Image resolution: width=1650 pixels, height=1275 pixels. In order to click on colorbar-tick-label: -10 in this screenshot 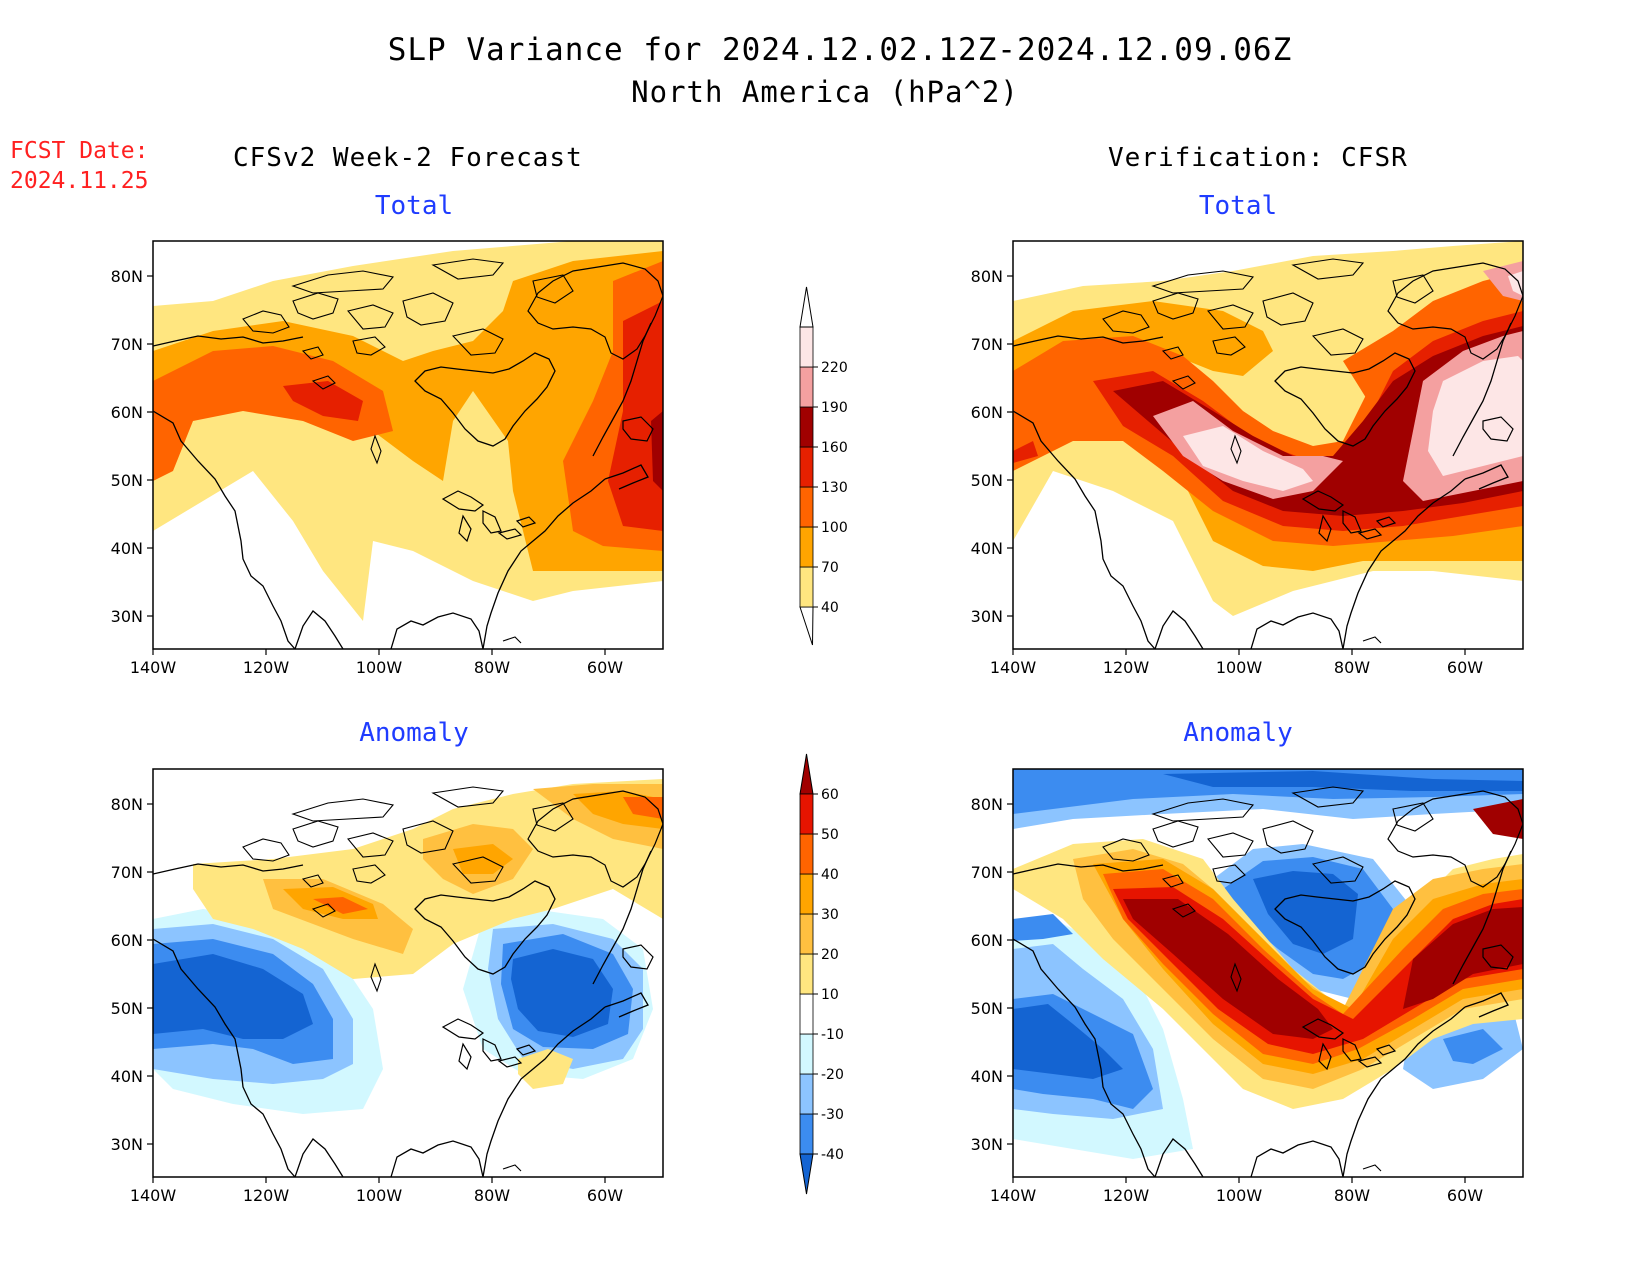, I will do `click(832, 1035)`.